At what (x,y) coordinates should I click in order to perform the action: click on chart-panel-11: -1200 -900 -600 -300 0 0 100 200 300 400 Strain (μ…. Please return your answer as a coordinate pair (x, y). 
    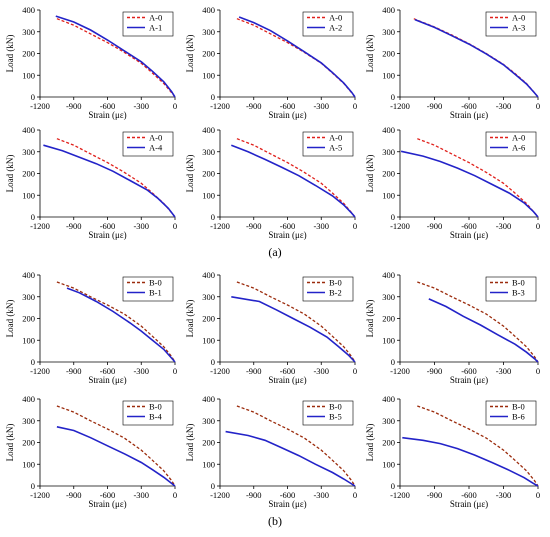
    Looking at the image, I should click on (271, 451).